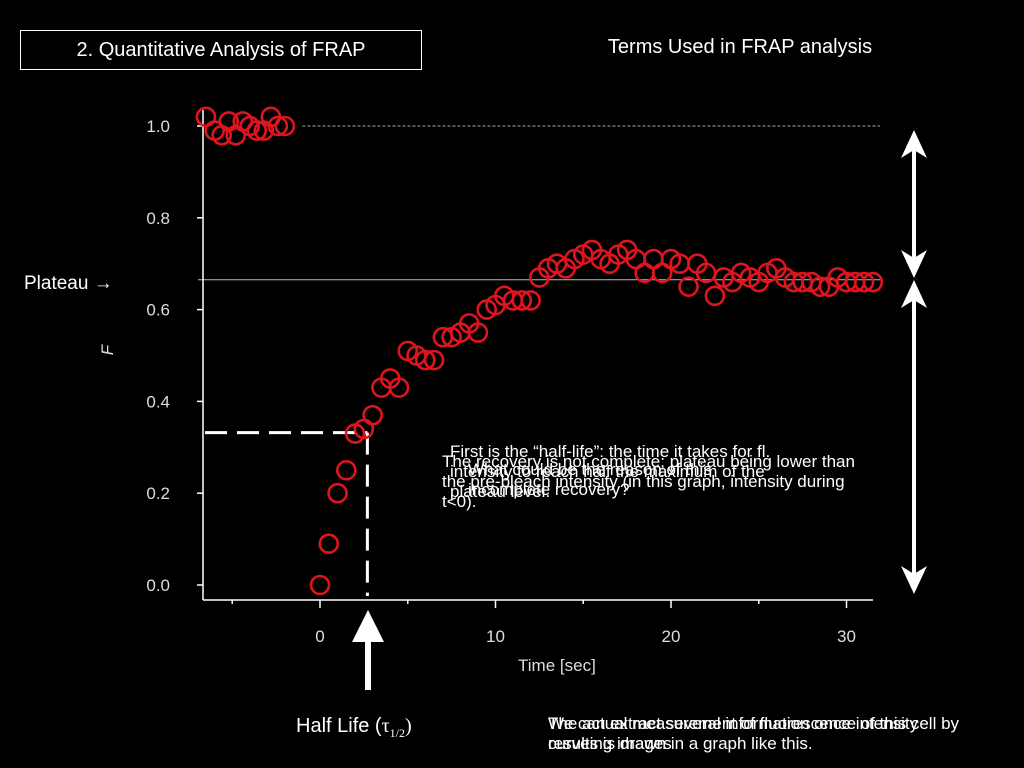 This screenshot has height=768, width=1024. What do you see at coordinates (158, 126) in the screenshot?
I see `y-tick-label: 1.0` at bounding box center [158, 126].